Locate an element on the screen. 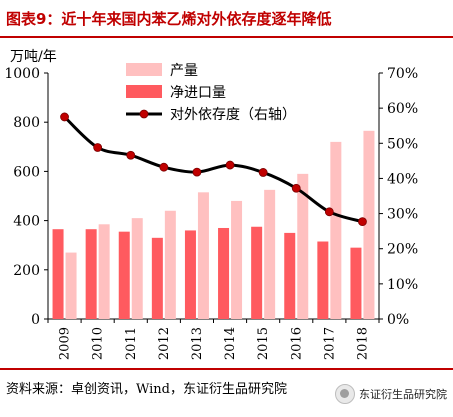  y-tick-label-right: 50% is located at coordinates (402, 144).